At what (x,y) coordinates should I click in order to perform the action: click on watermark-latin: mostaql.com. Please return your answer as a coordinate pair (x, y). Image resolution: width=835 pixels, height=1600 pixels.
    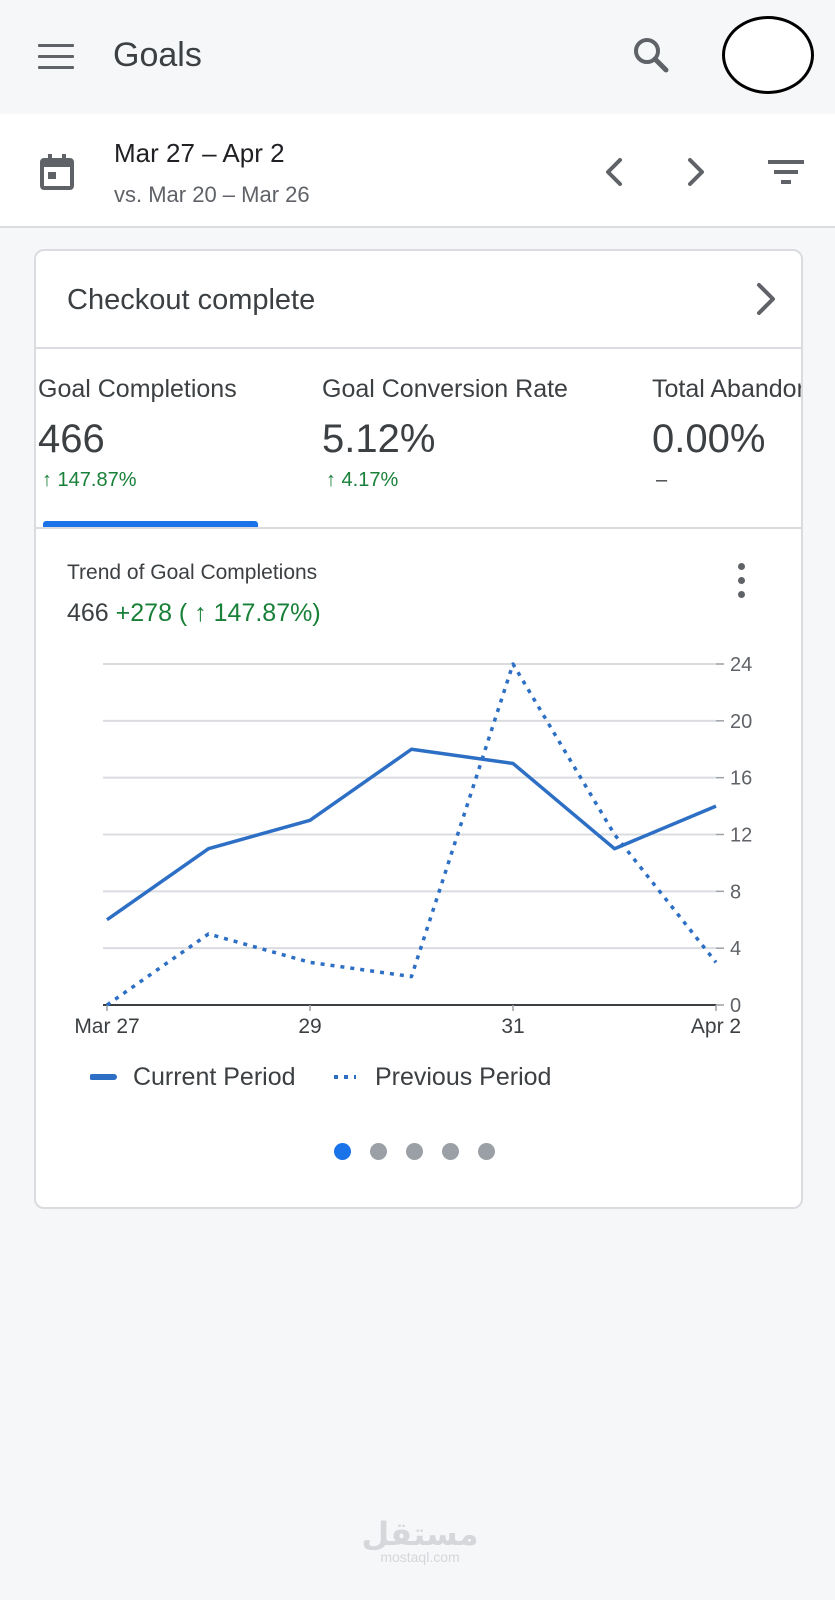
    Looking at the image, I should click on (420, 1557).